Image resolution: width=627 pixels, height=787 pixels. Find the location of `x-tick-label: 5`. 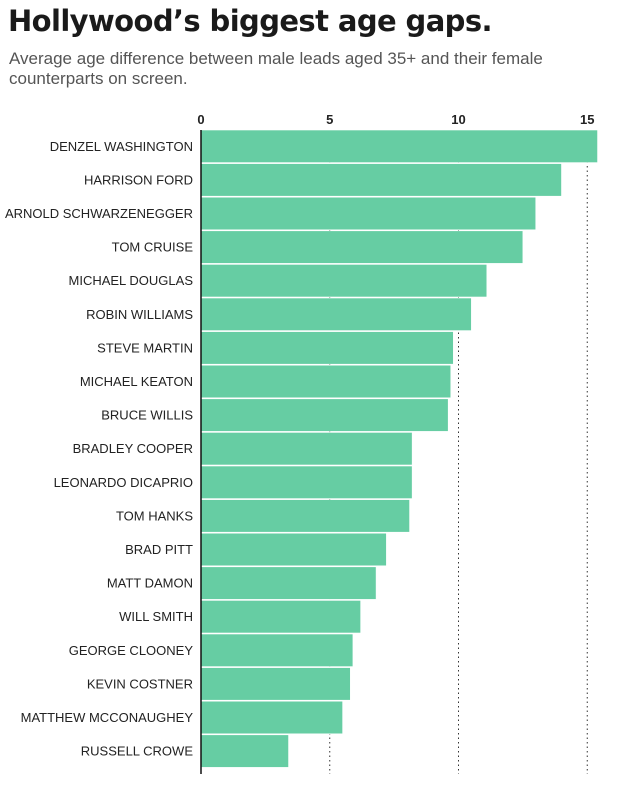

x-tick-label: 5 is located at coordinates (329, 119).